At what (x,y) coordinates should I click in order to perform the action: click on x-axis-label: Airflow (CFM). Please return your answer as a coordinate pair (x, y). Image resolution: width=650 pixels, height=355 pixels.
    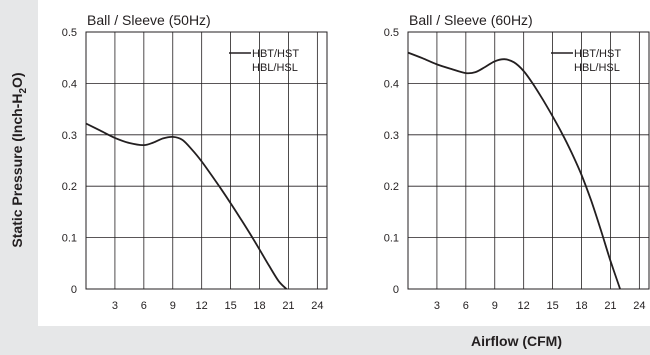
    Looking at the image, I should click on (516, 341).